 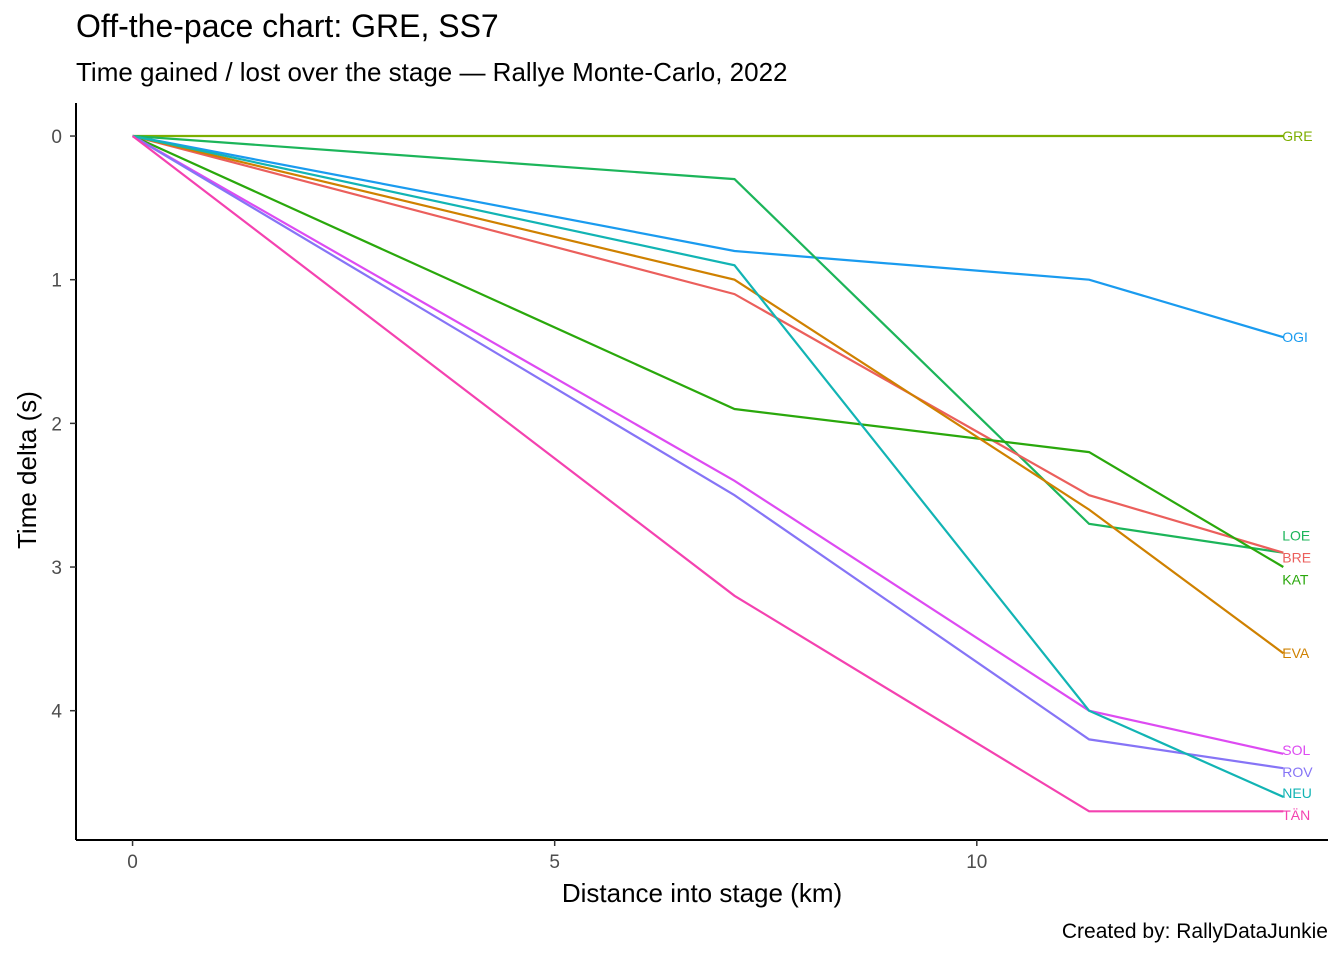 I want to click on x-axis-title: Distance into stage (km), so click(x=702, y=893).